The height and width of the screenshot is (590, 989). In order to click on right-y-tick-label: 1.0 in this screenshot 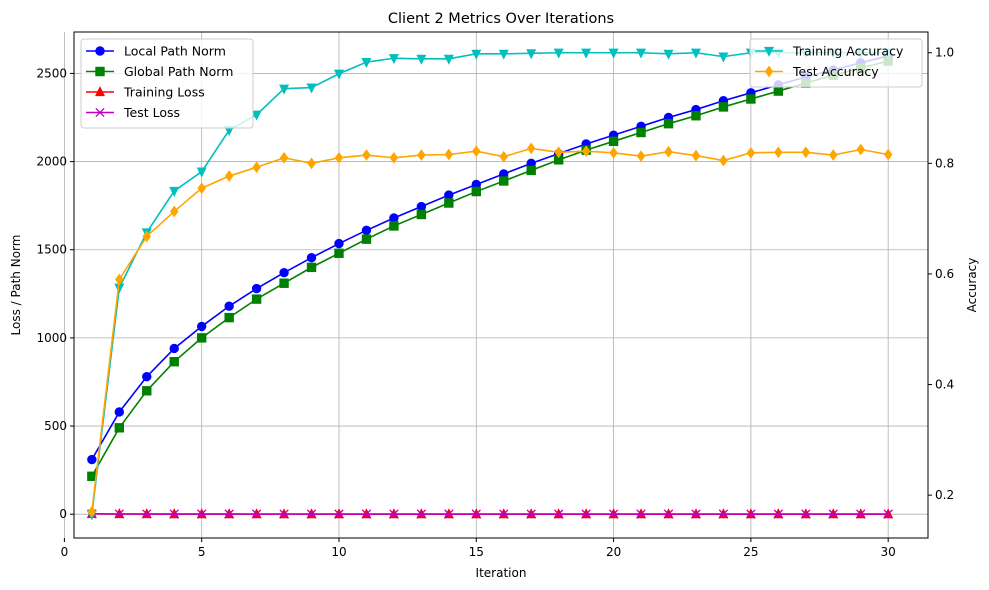, I will do `click(944, 53)`.